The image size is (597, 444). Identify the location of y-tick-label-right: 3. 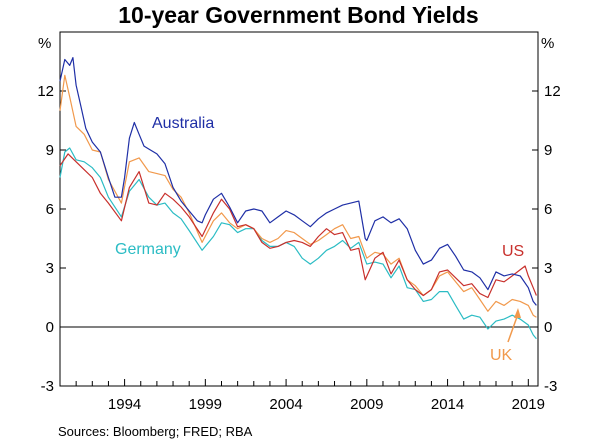
(548, 268).